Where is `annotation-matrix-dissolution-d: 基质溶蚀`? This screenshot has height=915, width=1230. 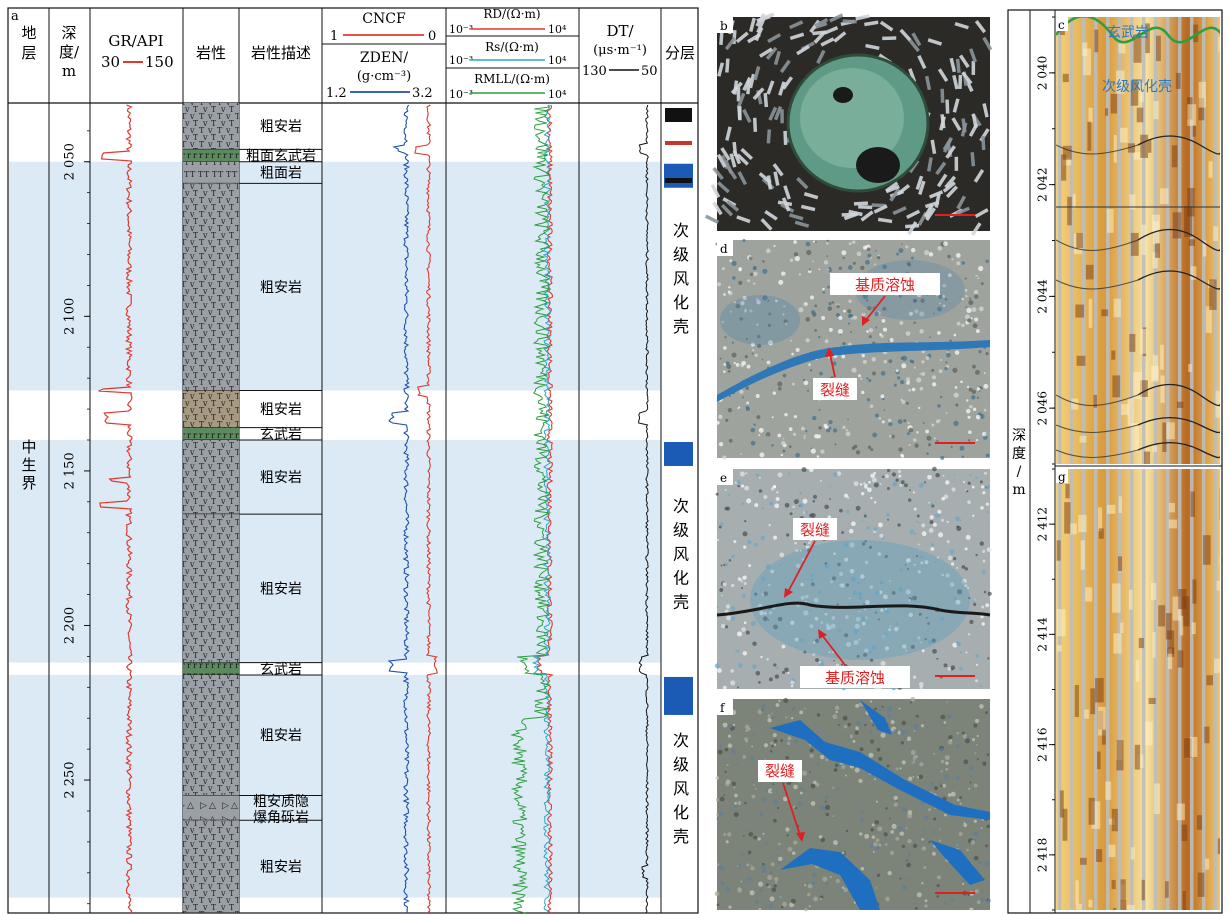
annotation-matrix-dissolution-d: 基质溶蚀 is located at coordinates (885, 285).